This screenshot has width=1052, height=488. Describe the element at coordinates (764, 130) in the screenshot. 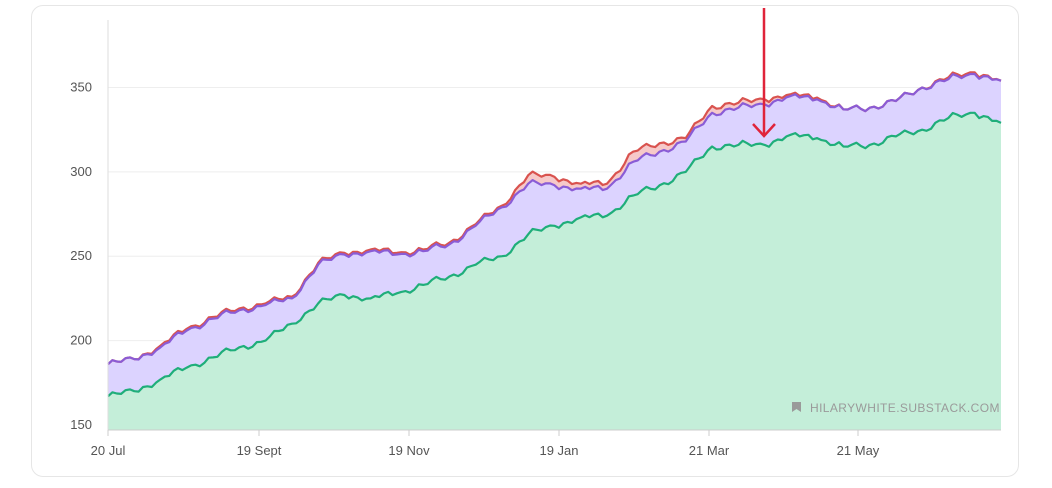

I see `arrow-head` at that location.